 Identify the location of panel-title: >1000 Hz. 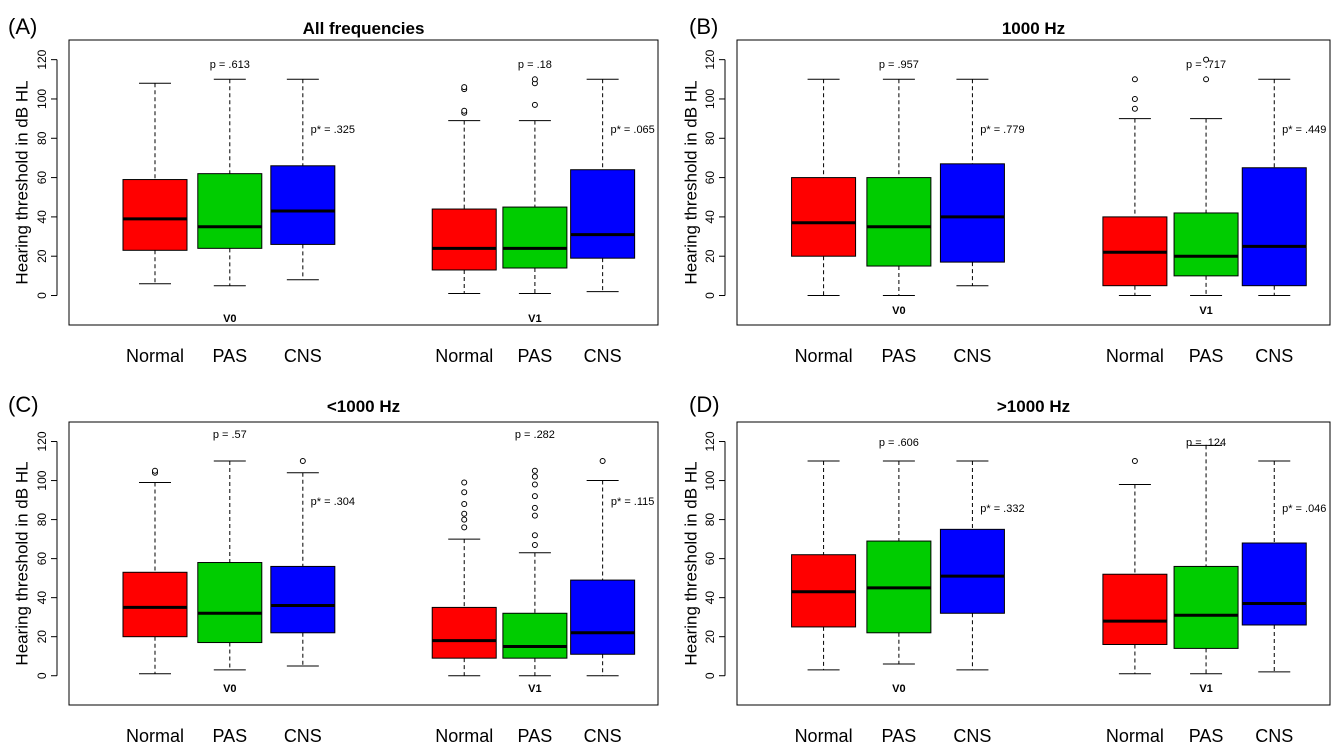
(1033, 406).